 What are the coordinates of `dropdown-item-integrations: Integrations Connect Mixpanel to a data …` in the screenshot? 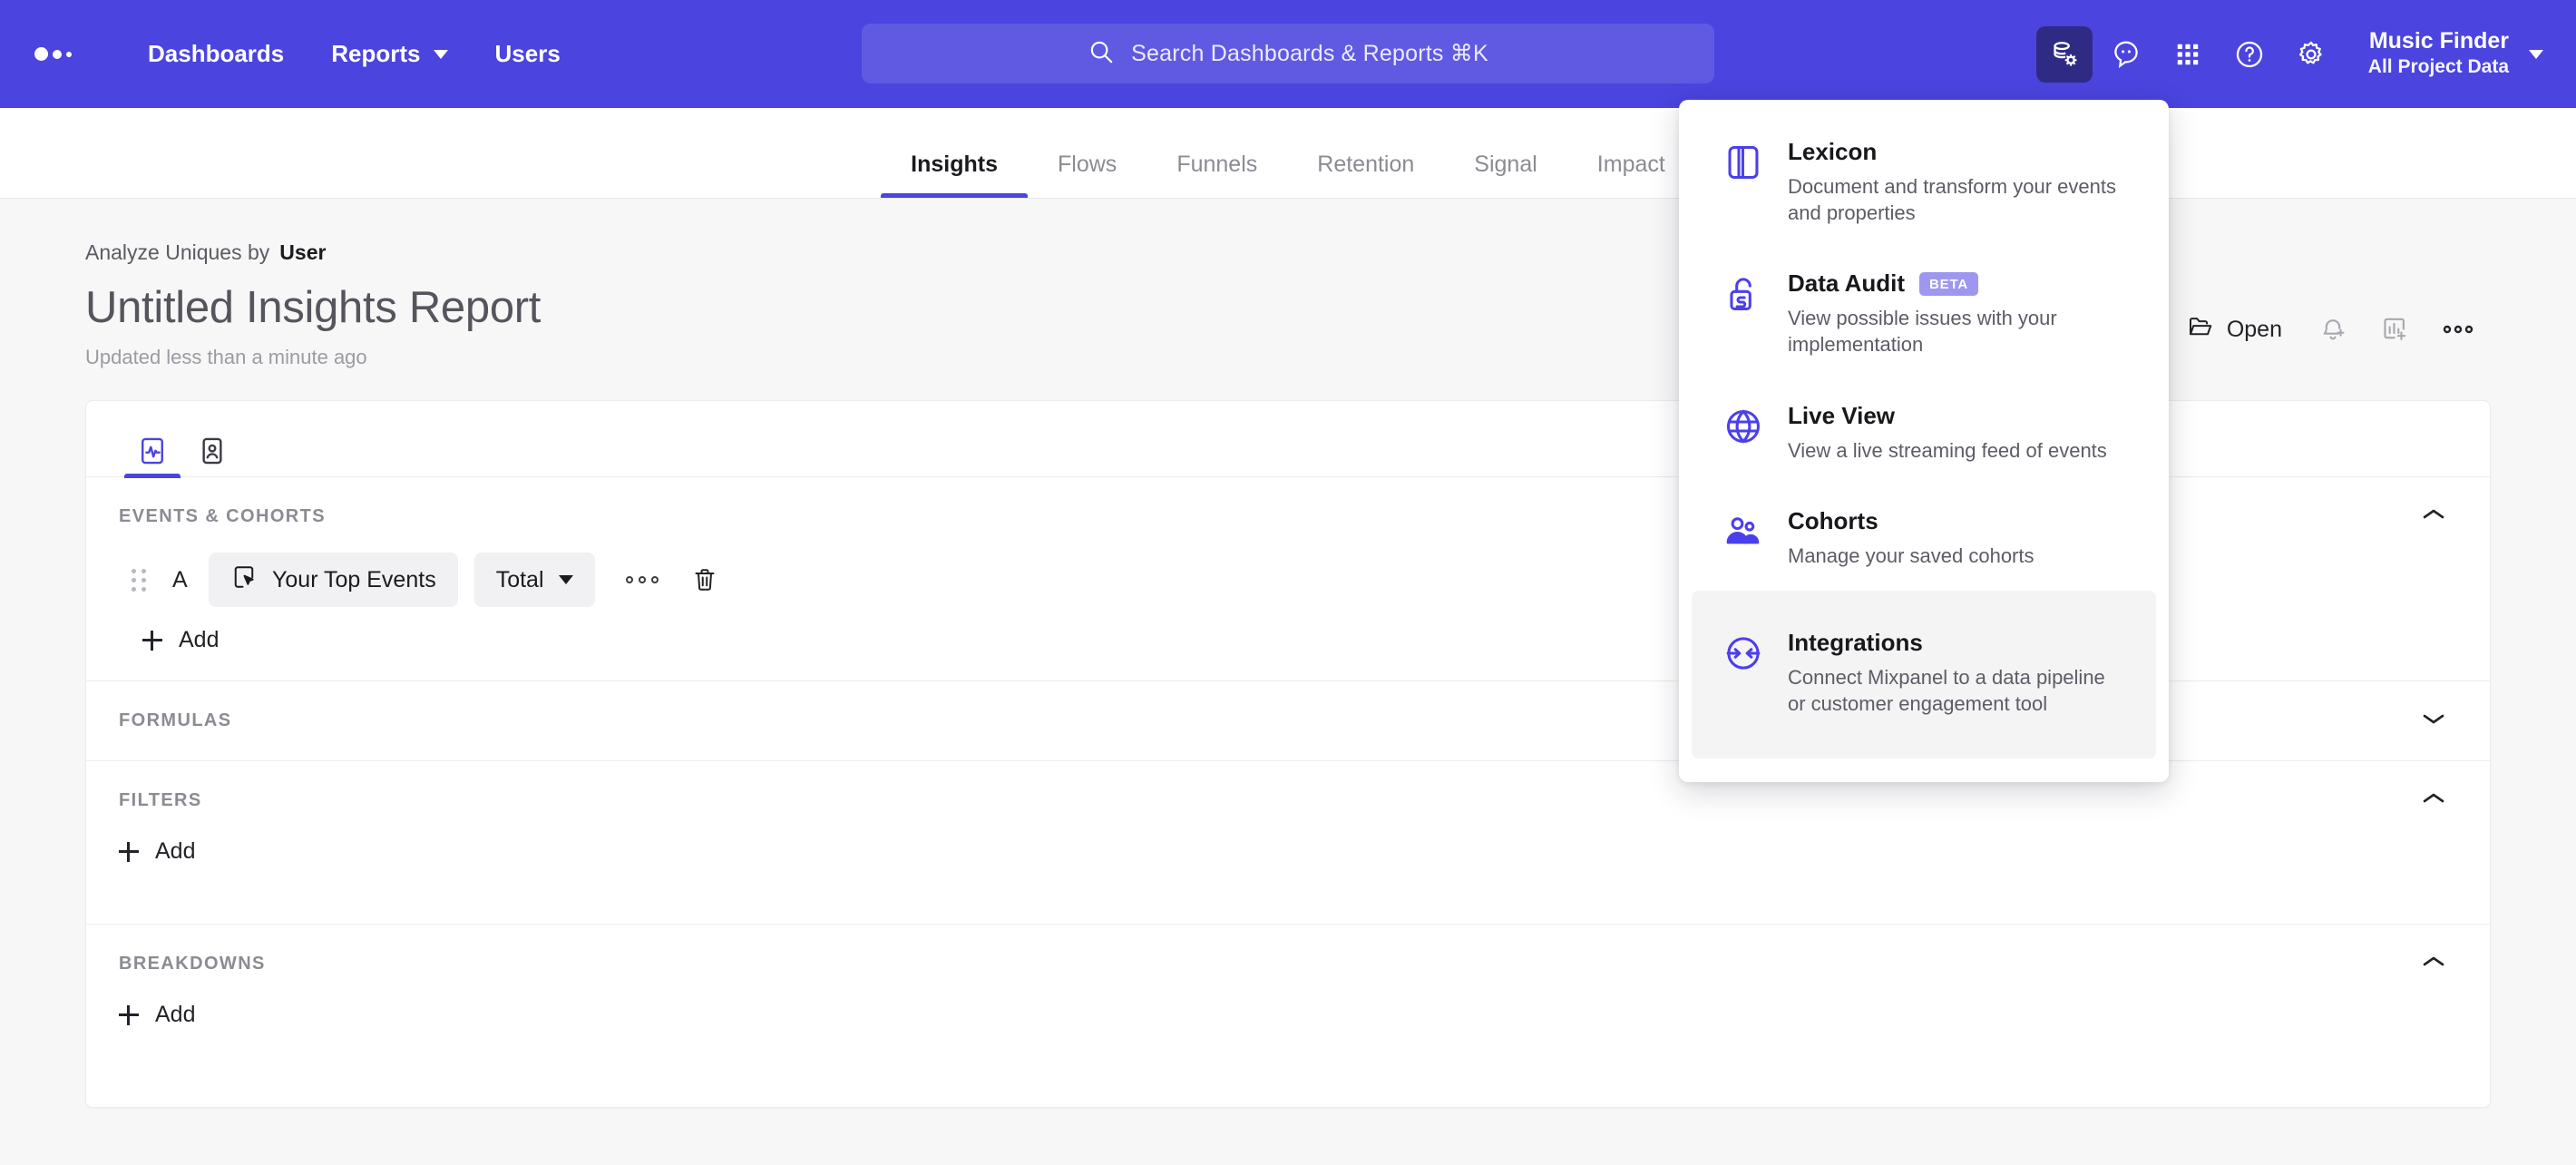 It's located at (1924, 674).